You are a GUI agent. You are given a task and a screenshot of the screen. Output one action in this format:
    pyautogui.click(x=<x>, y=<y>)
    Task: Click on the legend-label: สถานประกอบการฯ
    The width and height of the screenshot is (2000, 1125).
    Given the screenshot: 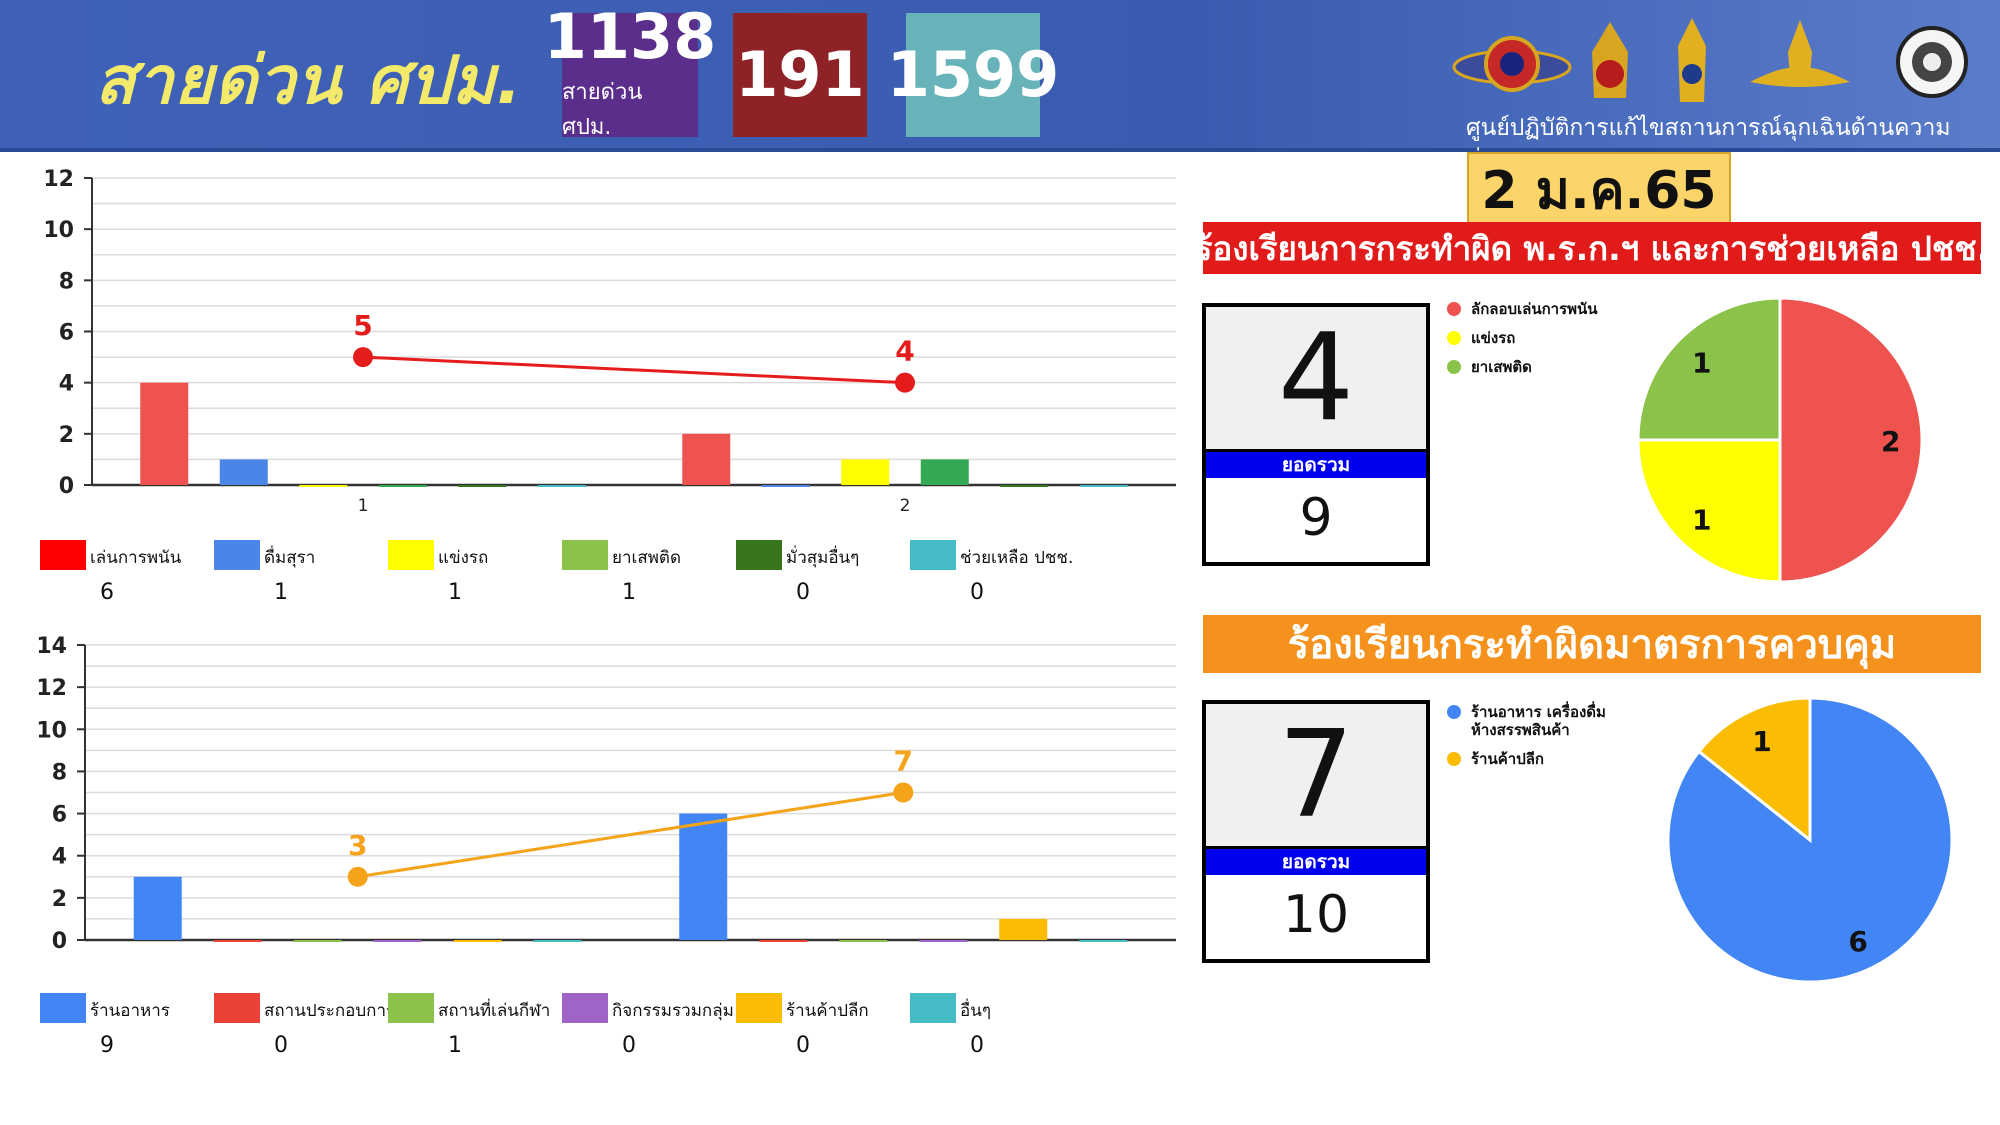 What is the action you would take?
    pyautogui.click(x=334, y=1011)
    